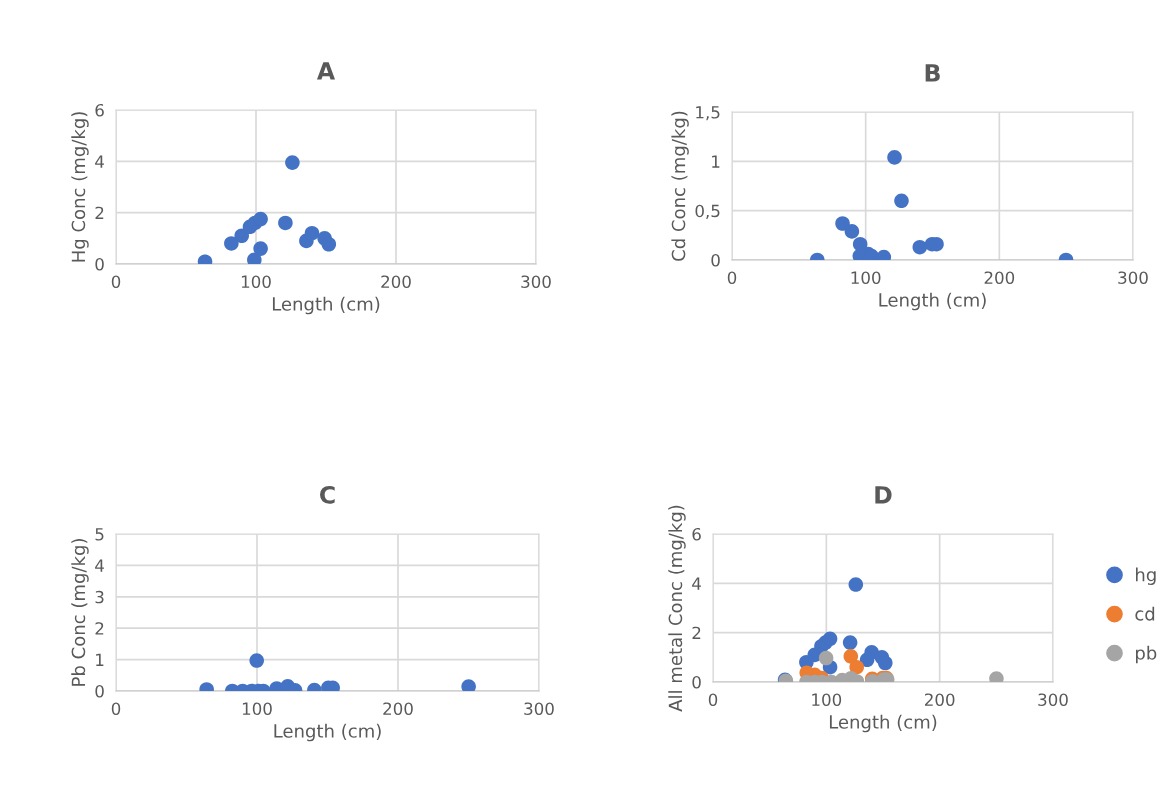 This screenshot has height=801, width=1173. Describe the element at coordinates (99, 597) in the screenshot. I see `y-tick-label: 3` at that location.